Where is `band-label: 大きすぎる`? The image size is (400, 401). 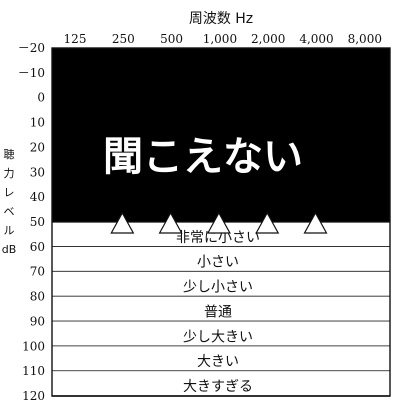 band-label: 大きすぎる is located at coordinates (218, 387).